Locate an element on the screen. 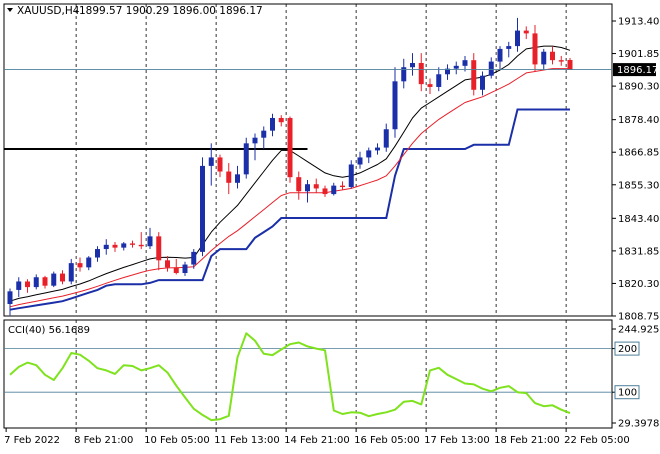 This screenshot has height=454, width=660. price-tick-label: 1843.40 is located at coordinates (638, 219).